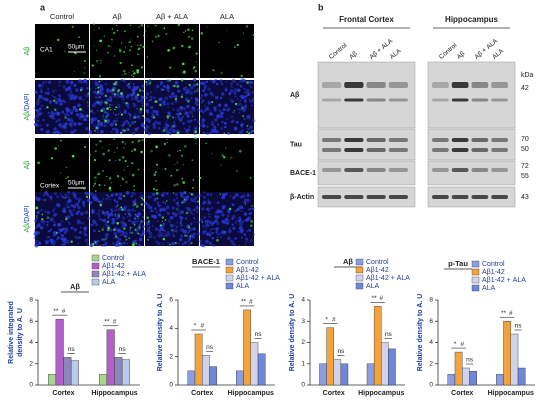  Describe the element at coordinates (493, 272) in the screenshot. I see `legend-label: Aβ1-42` at that location.